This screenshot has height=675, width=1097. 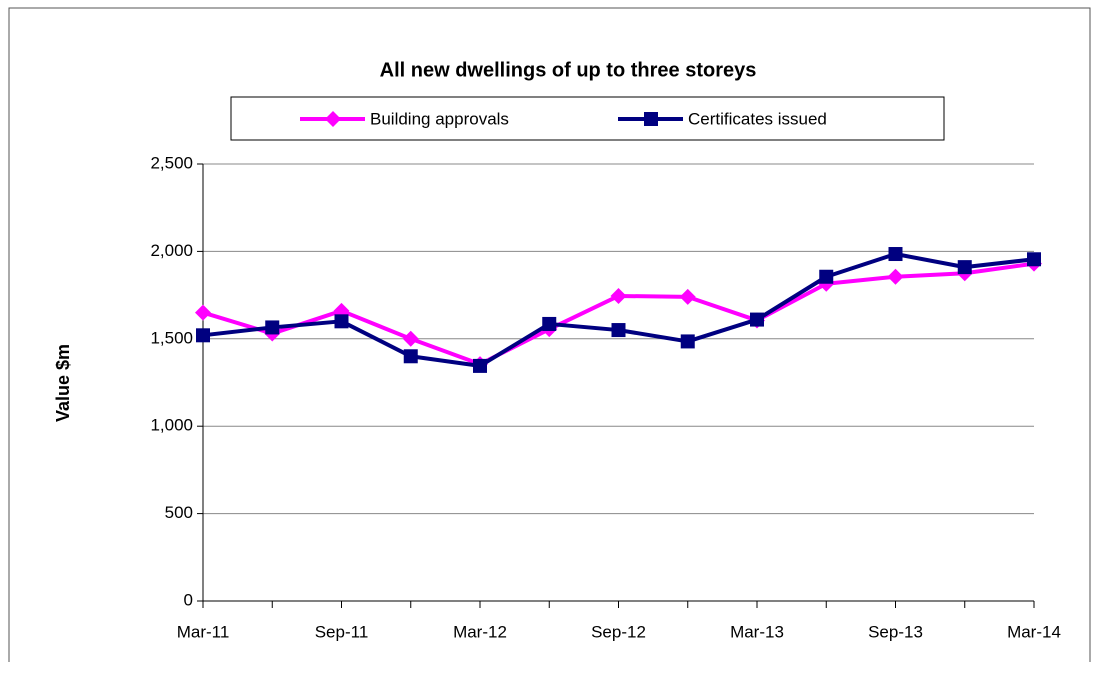 What do you see at coordinates (171, 425) in the screenshot?
I see `y-tick-label: 1,000` at bounding box center [171, 425].